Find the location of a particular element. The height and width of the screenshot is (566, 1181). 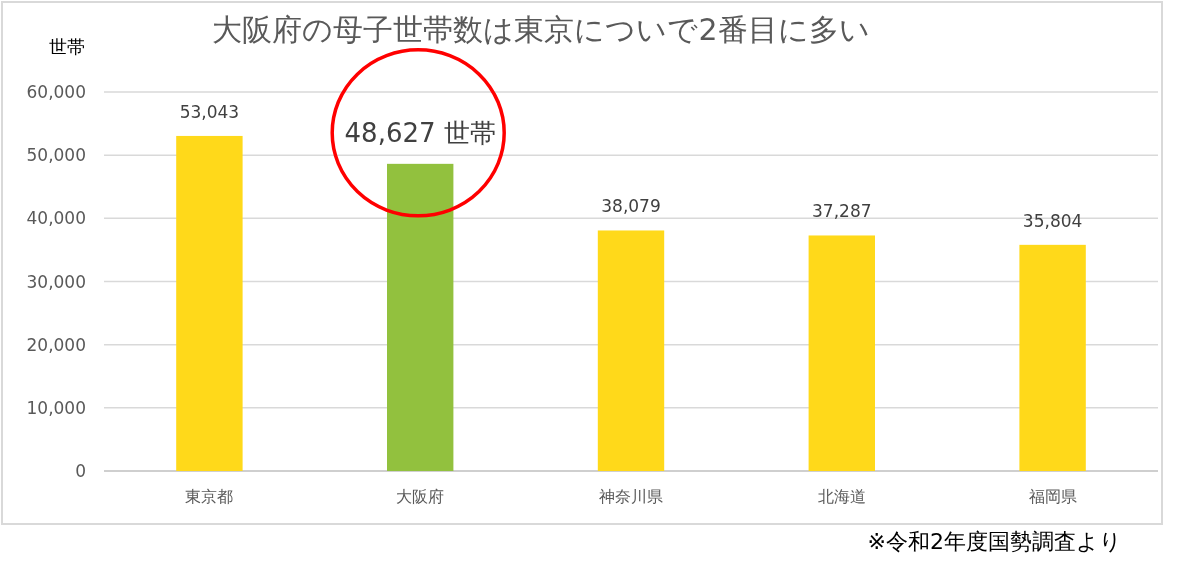

data-label: 53,043 is located at coordinates (209, 111).